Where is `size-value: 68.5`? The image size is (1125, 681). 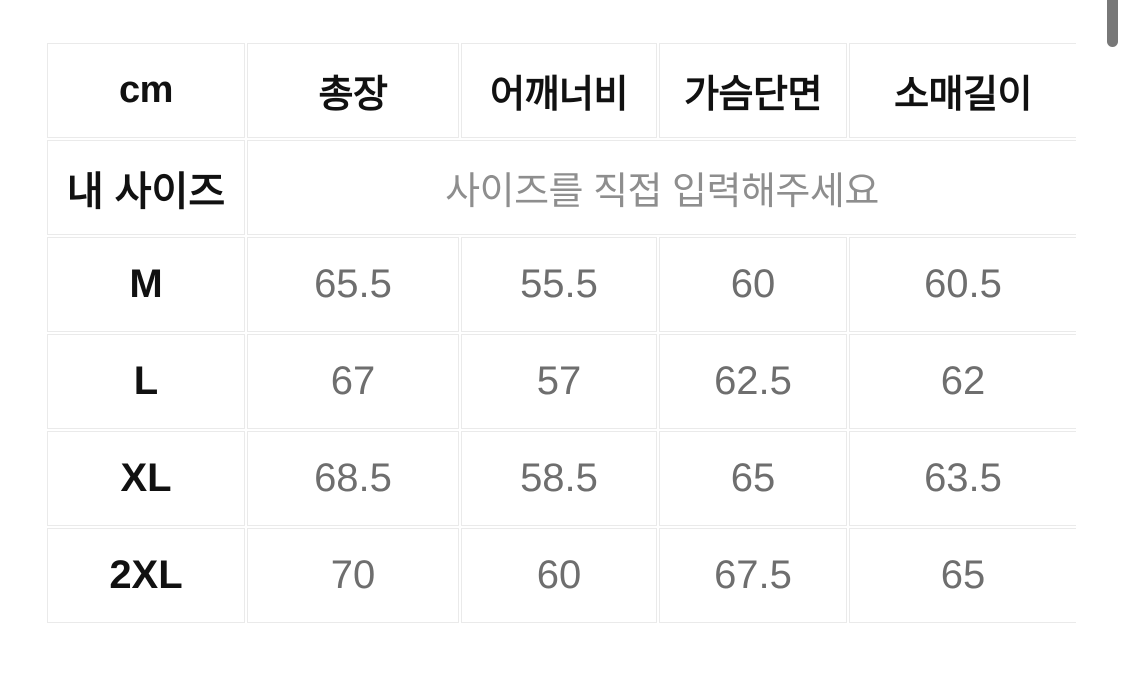 size-value: 68.5 is located at coordinates (353, 478).